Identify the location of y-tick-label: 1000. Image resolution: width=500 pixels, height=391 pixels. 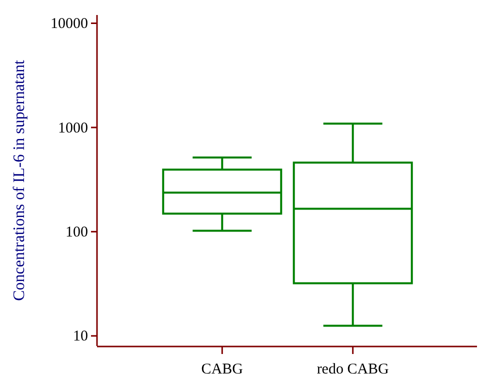
(73, 128).